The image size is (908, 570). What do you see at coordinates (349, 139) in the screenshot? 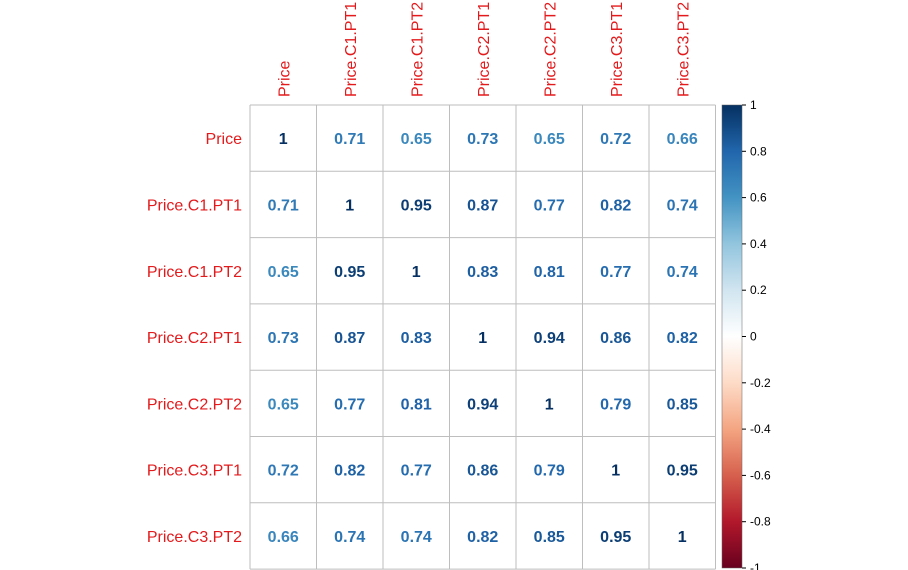
I see `cell-value: 0.71` at bounding box center [349, 139].